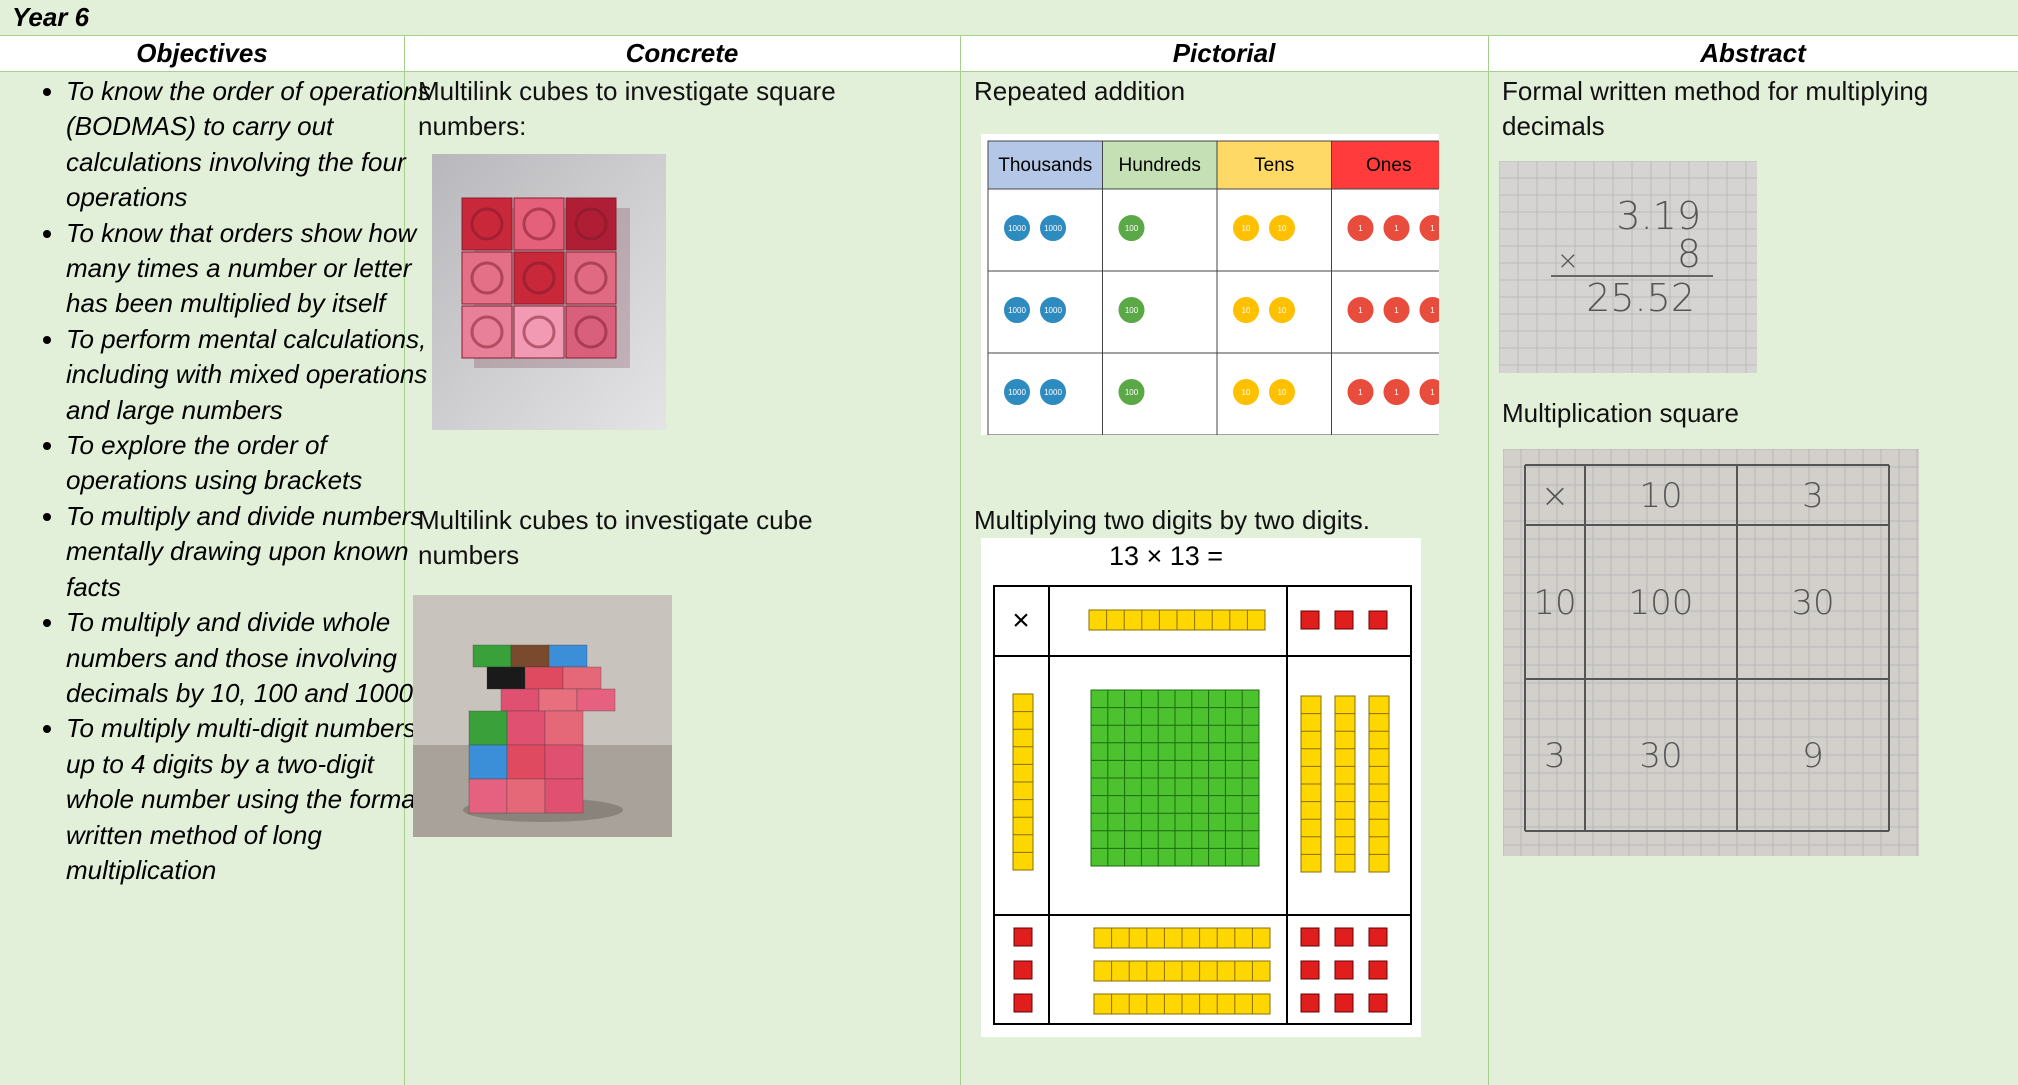 The width and height of the screenshot is (2018, 1085). What do you see at coordinates (682, 53) in the screenshot?
I see `column-header: Concrete` at bounding box center [682, 53].